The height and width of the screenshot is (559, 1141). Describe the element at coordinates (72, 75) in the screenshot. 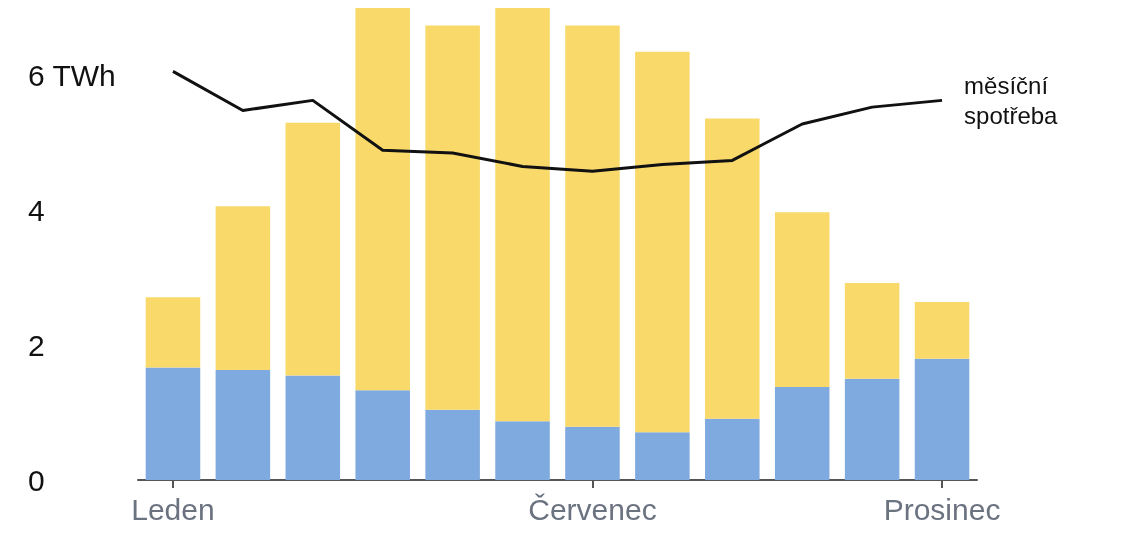

I see `y-tick-label: 6 TWh` at that location.